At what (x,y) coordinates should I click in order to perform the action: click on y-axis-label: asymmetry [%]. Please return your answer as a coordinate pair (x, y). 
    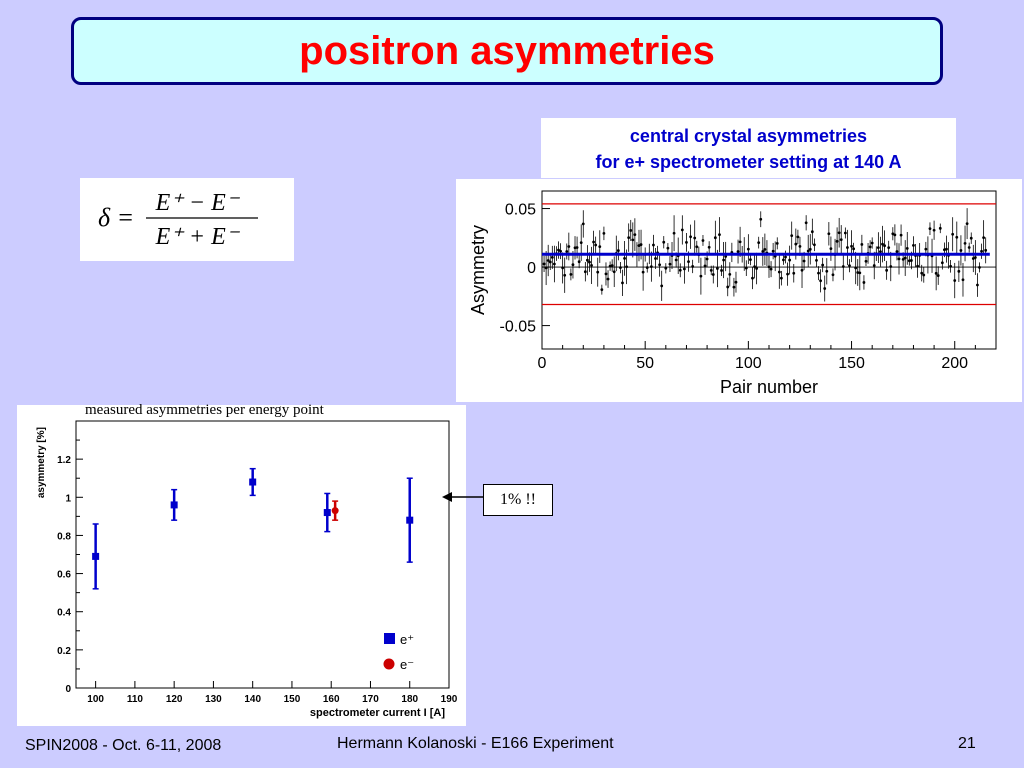
    Looking at the image, I should click on (41, 462).